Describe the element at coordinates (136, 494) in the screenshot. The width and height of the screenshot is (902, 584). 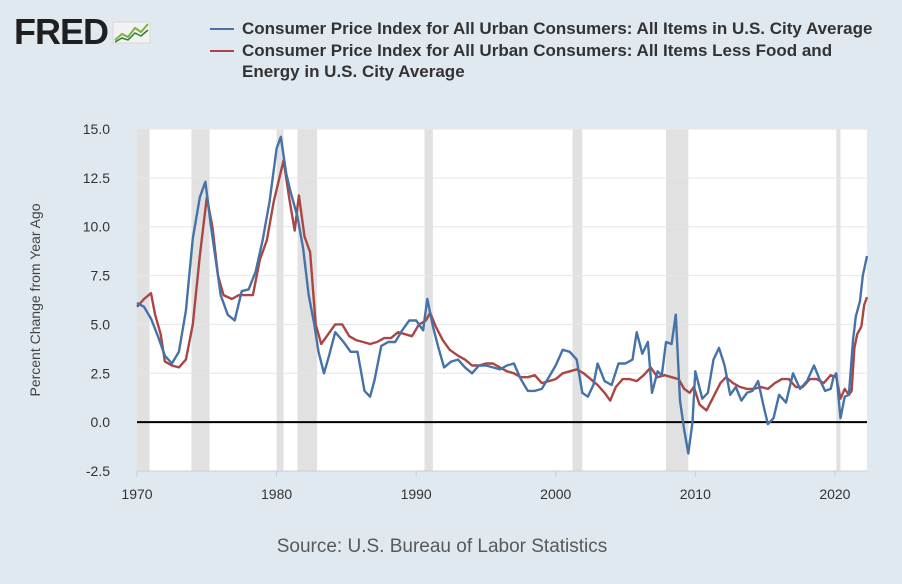
I see `x-tick-label-0: 1970` at that location.